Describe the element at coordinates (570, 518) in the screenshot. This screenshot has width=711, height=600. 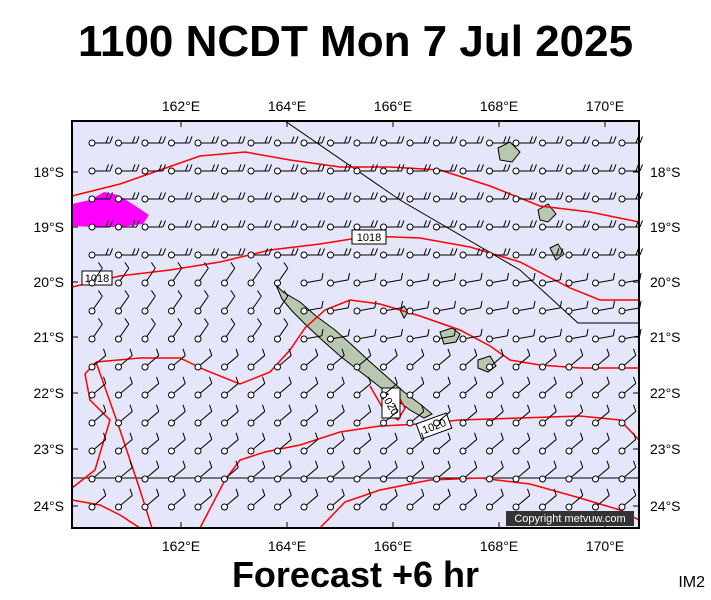
I see `copyright-badge: Copyright metvuw.com` at that location.